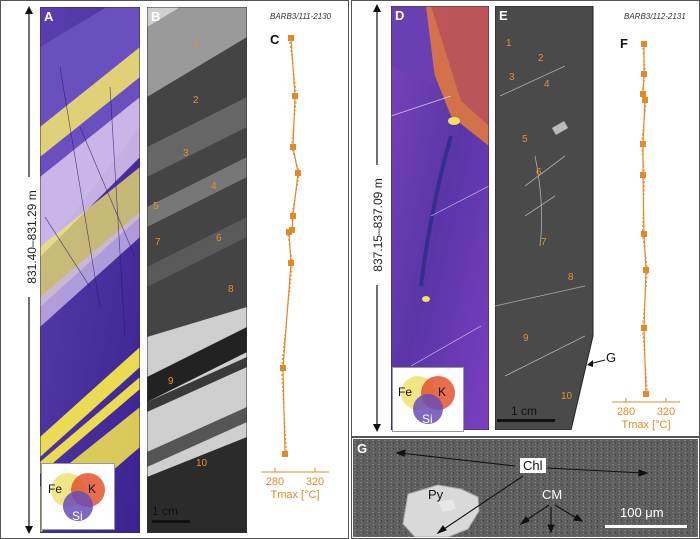 The width and height of the screenshot is (700, 539). I want to click on f-tick-label-280: 280, so click(626, 412).